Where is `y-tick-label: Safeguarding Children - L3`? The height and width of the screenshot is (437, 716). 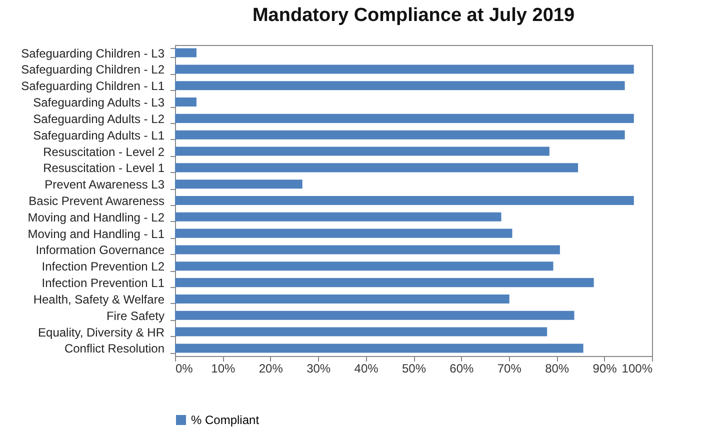
y-tick-label: Safeguarding Children - L3 is located at coordinates (93, 53).